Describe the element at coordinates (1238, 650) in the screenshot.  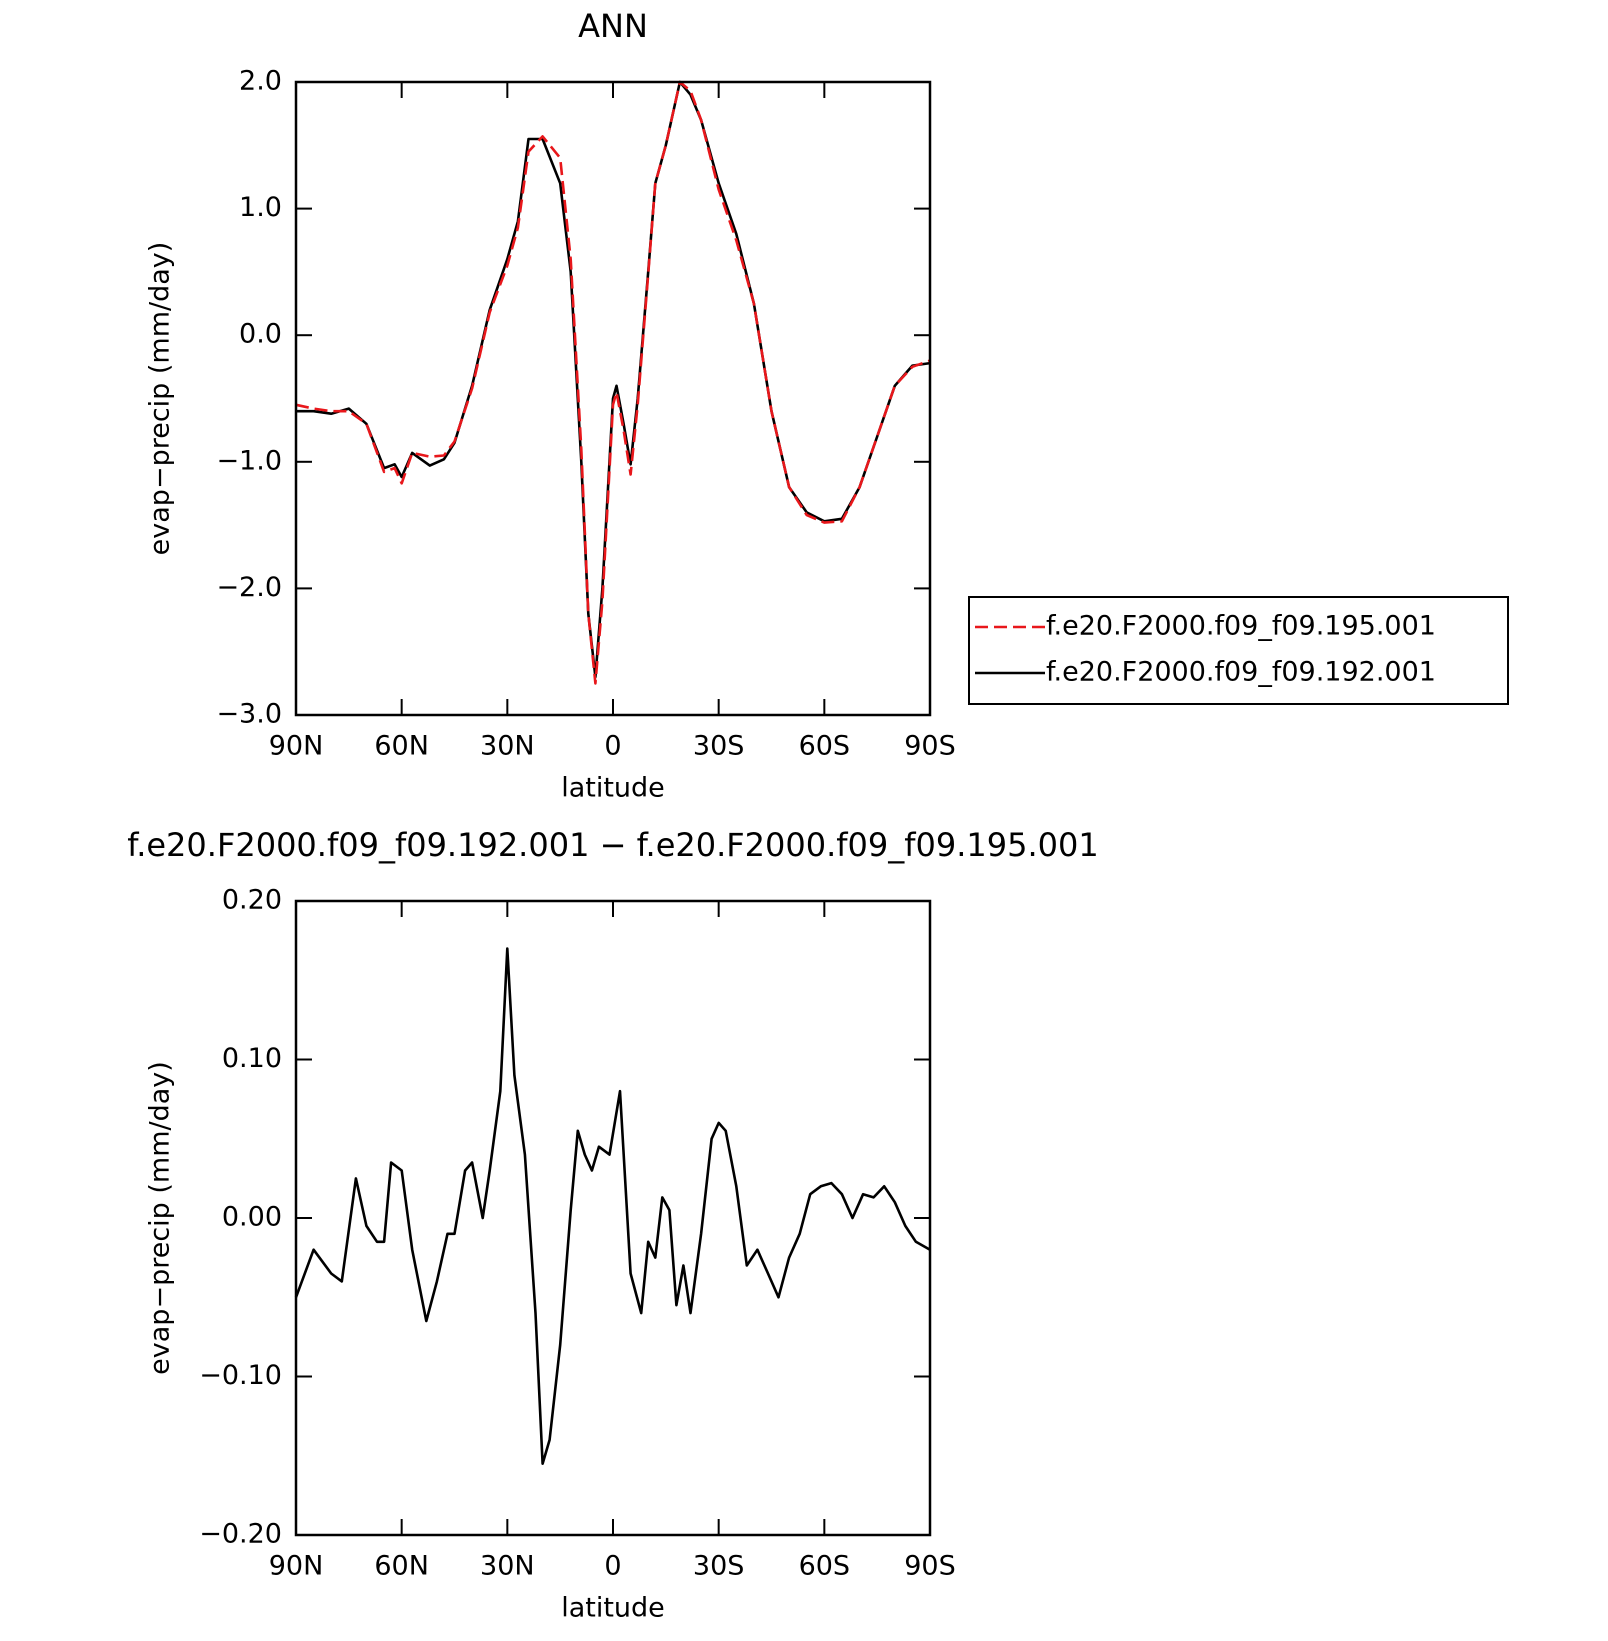
I see `legend-box` at that location.